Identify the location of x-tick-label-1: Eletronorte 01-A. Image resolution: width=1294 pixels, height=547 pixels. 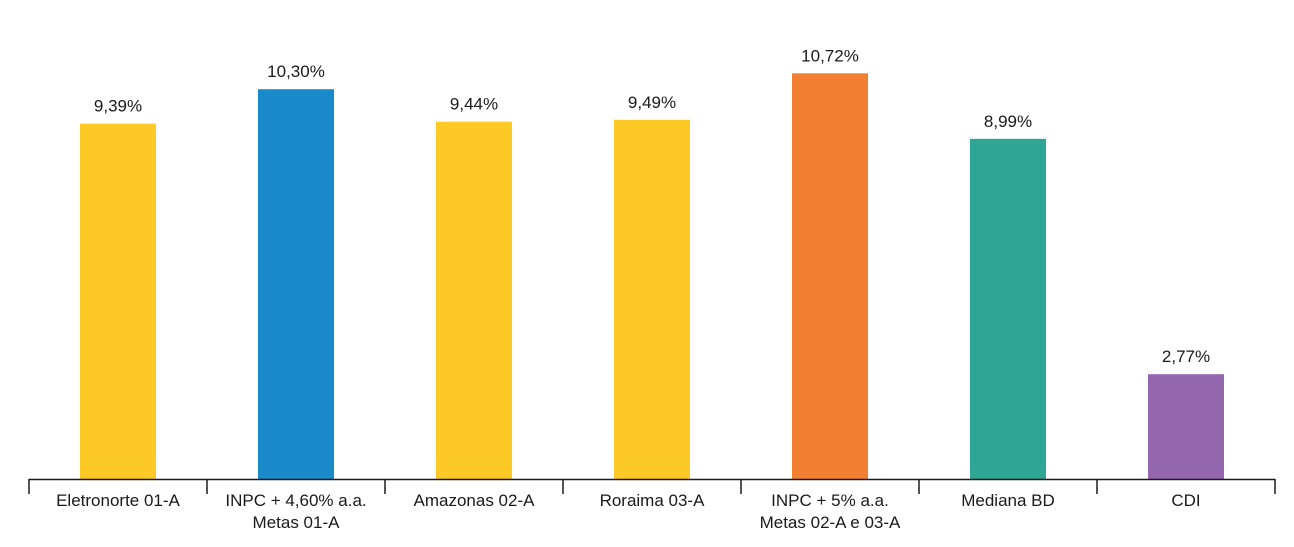
(118, 500).